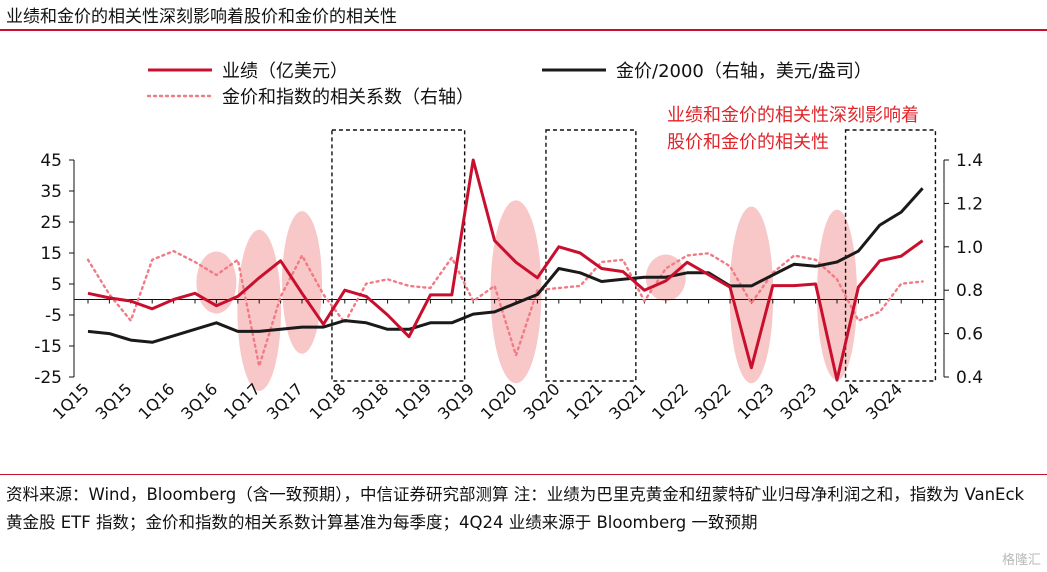 This screenshot has height=572, width=1047. I want to click on x-tick-label: 3Q16, so click(199, 401).